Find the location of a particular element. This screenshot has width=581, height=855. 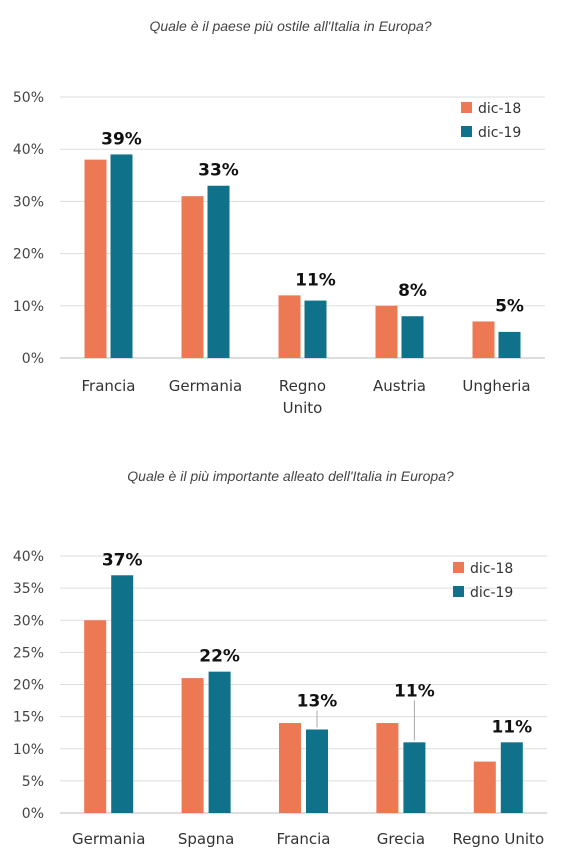

chart1-ytick-label: 40% is located at coordinates (28, 150).